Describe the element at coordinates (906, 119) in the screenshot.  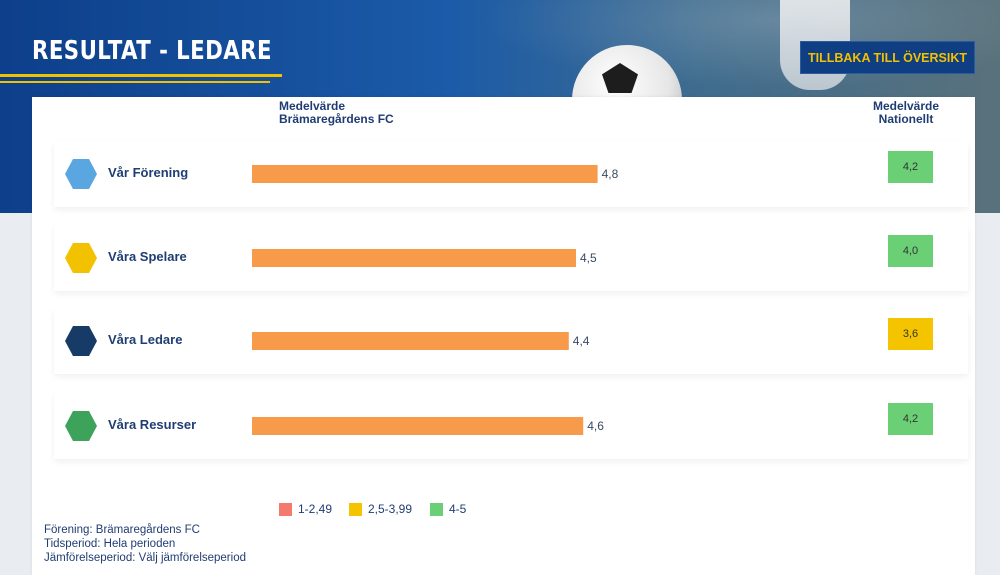
I see `national-average-header-line2: Nationellt` at that location.